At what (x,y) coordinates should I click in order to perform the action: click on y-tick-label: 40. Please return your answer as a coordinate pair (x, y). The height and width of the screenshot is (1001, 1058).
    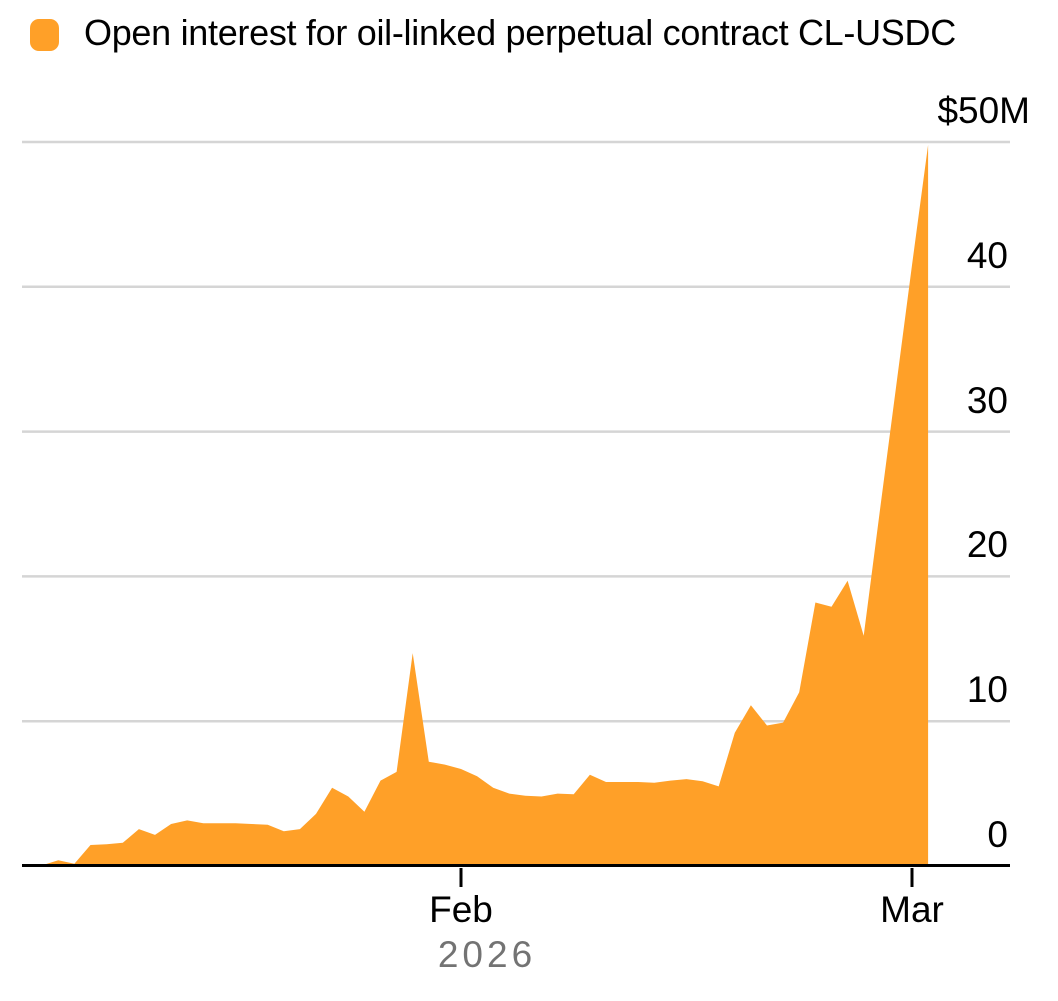
    Looking at the image, I should click on (987, 255).